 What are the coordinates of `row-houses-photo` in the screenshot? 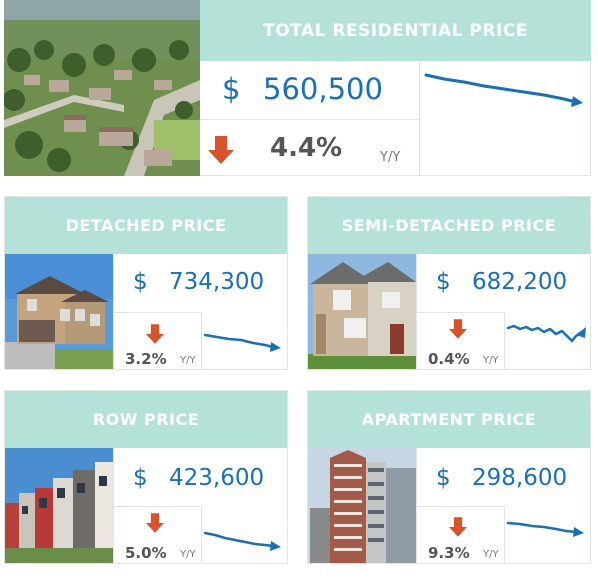 It's located at (59, 505).